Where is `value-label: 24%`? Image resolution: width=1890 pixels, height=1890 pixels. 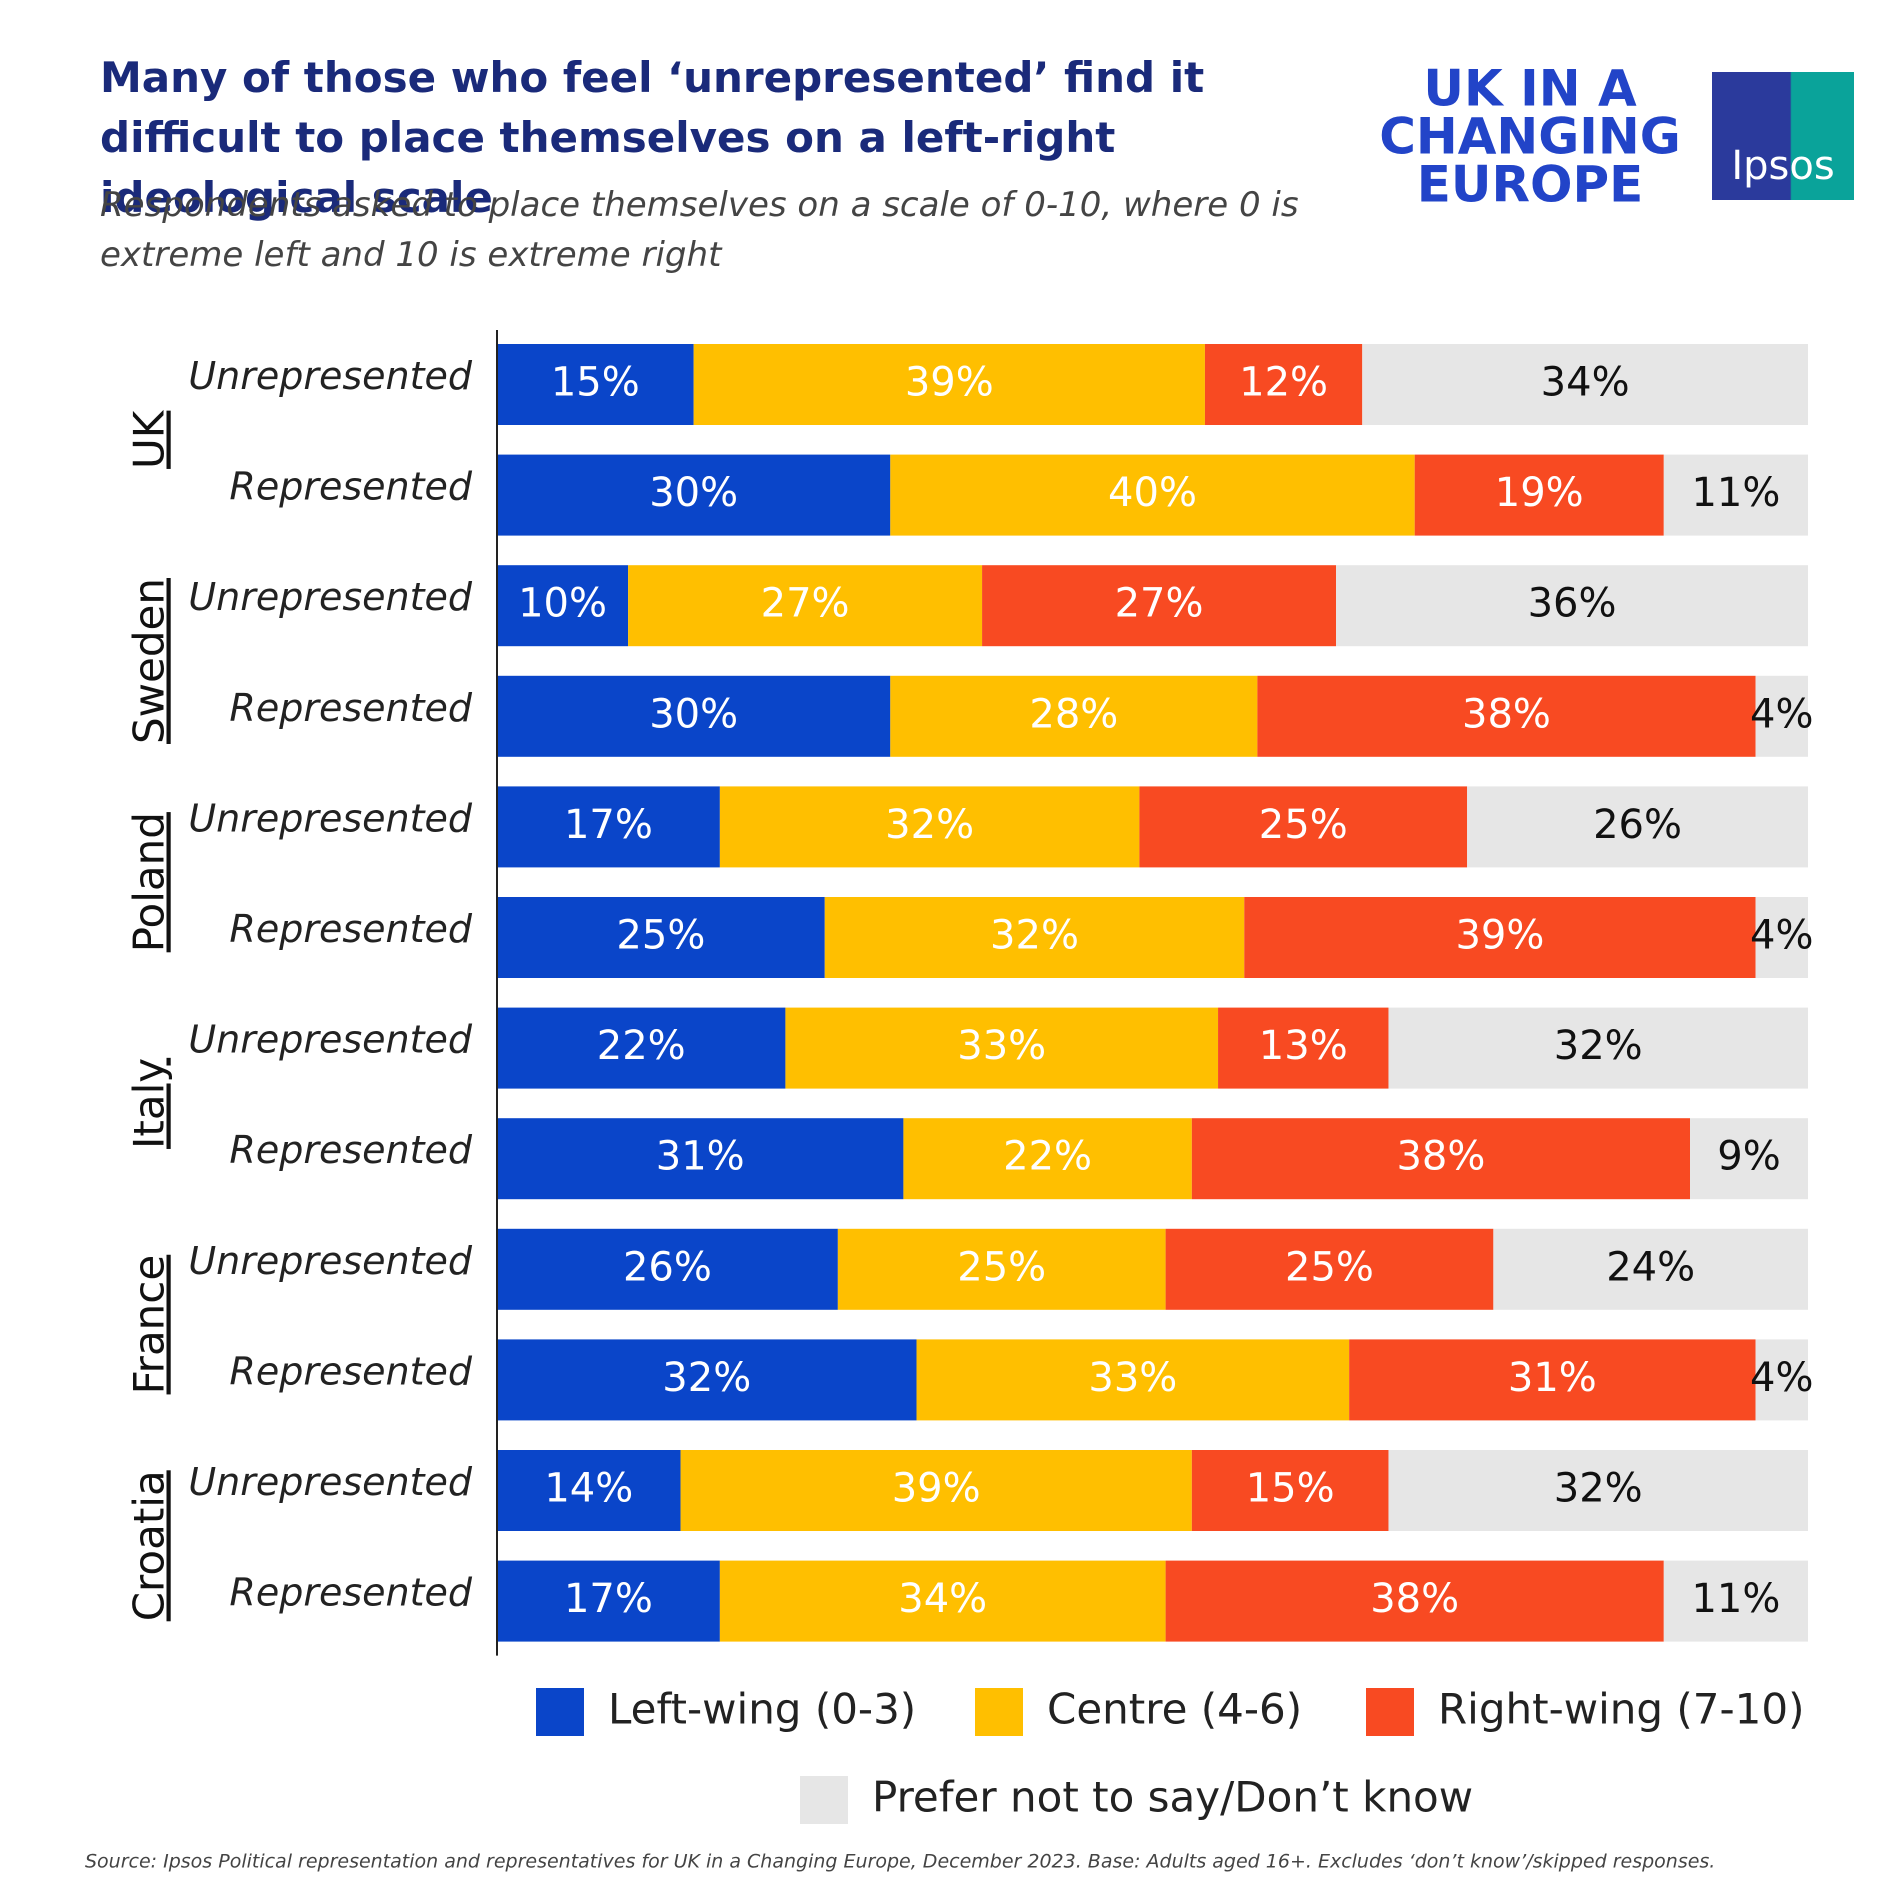 value-label: 24% is located at coordinates (1650, 1267).